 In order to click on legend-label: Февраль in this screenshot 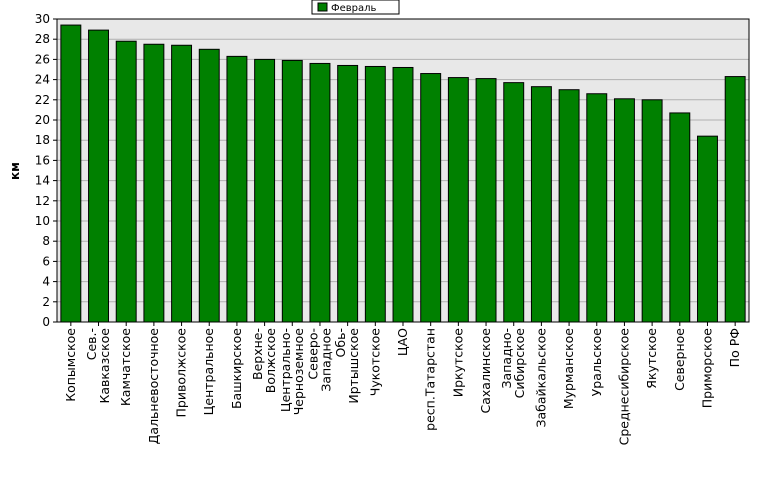, I will do `click(354, 8)`.